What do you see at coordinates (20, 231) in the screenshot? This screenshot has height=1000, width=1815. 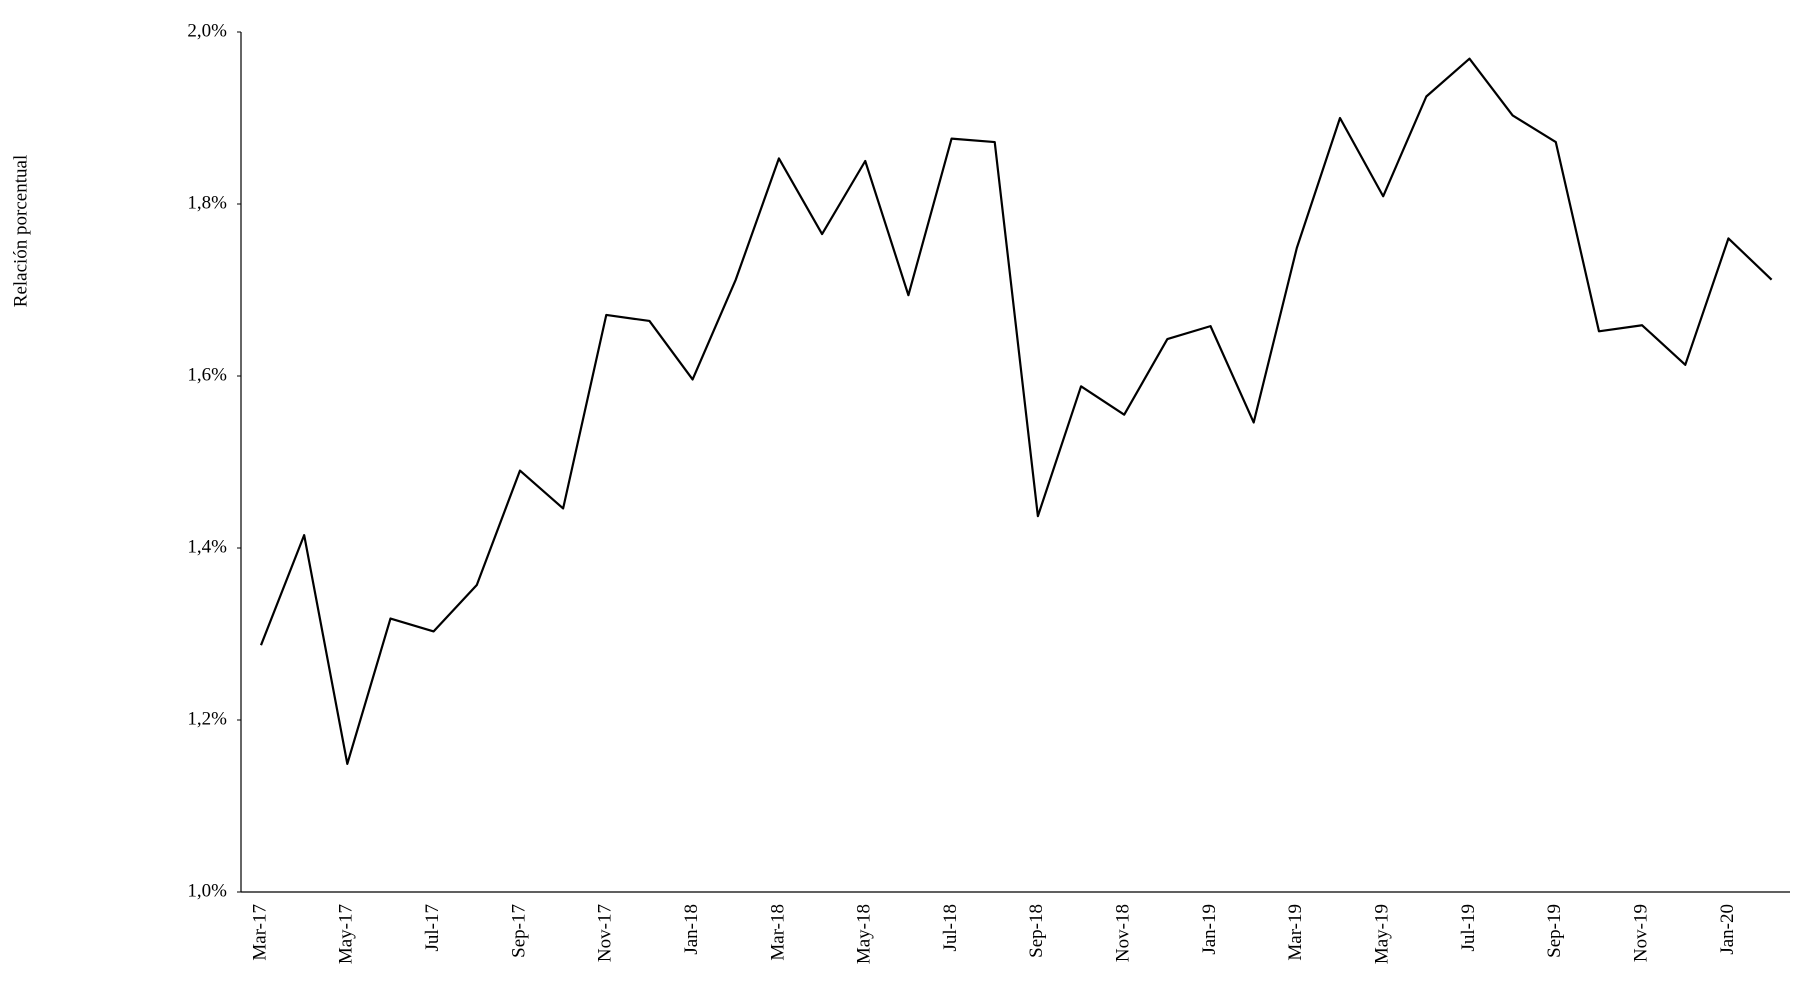 I see `y-axis-label: Relación porcentual` at bounding box center [20, 231].